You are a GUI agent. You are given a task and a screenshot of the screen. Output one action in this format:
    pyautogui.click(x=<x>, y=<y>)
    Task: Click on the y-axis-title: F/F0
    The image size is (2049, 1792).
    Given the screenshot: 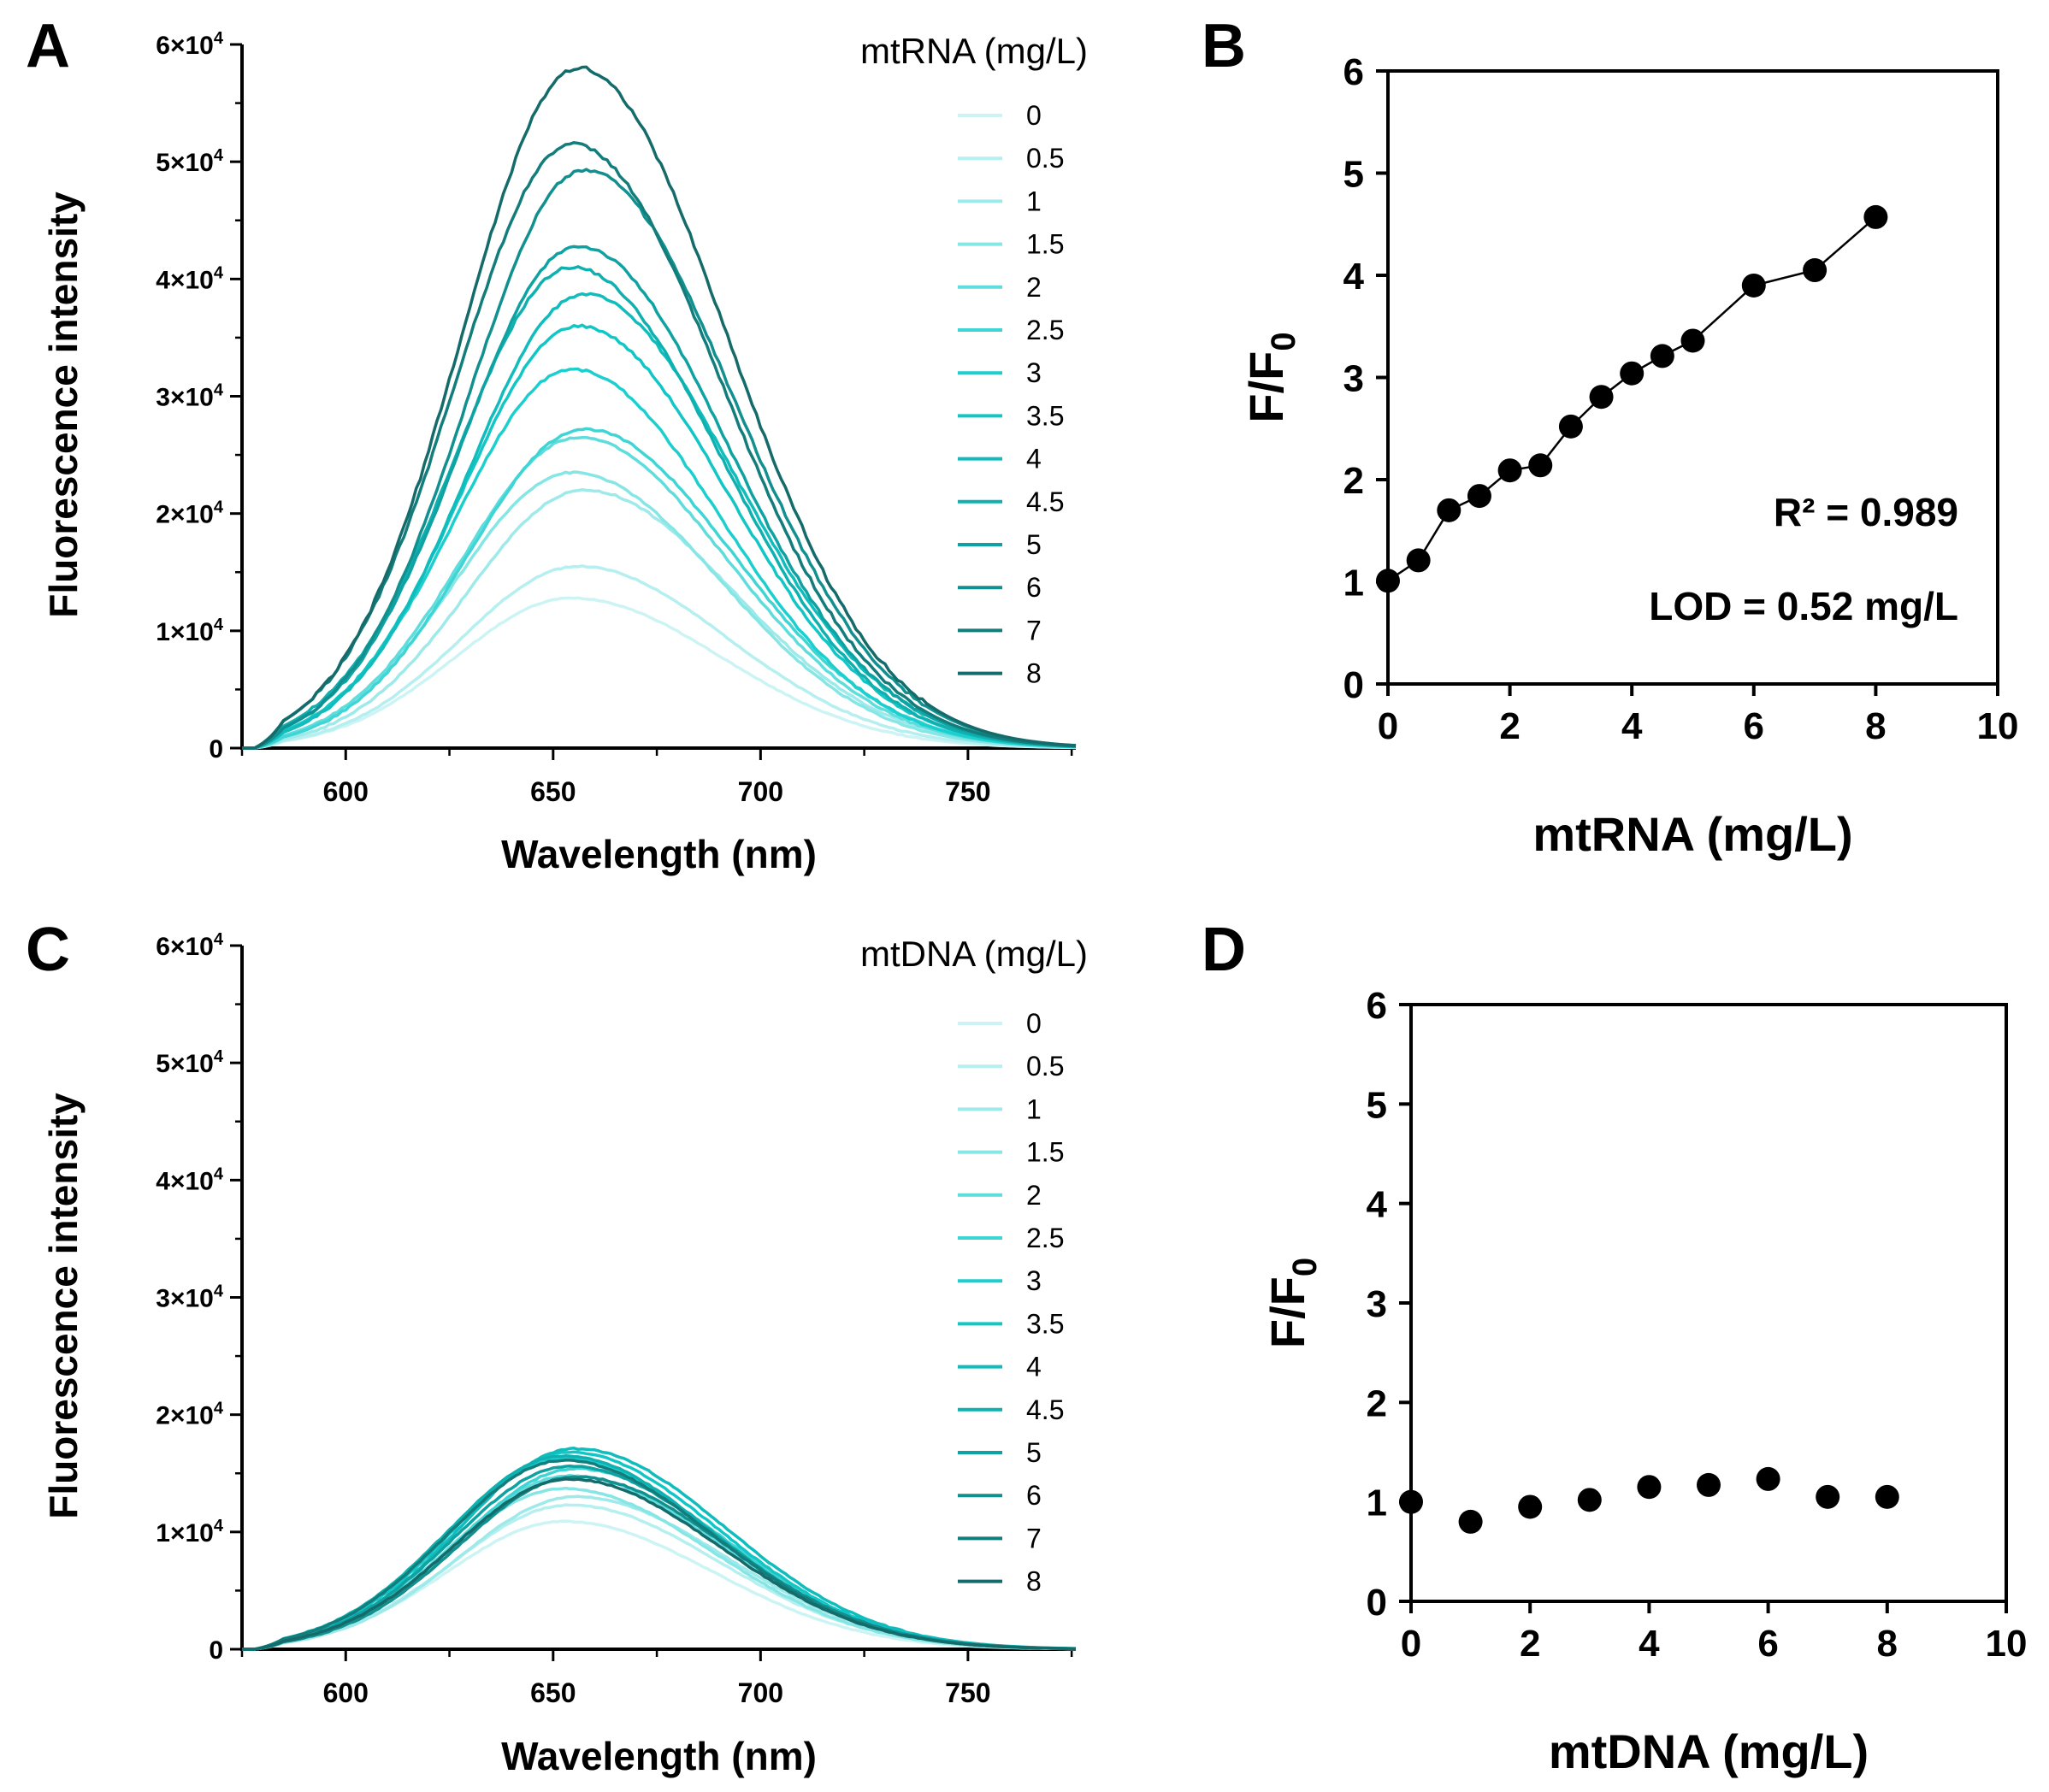 What is the action you would take?
    pyautogui.click(x=1270, y=377)
    